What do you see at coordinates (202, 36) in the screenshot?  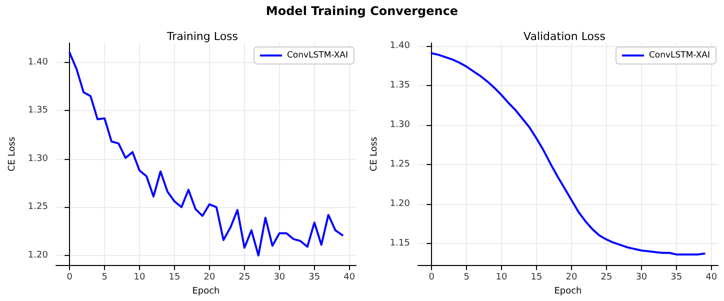 I see `chart-title: Training Loss` at bounding box center [202, 36].